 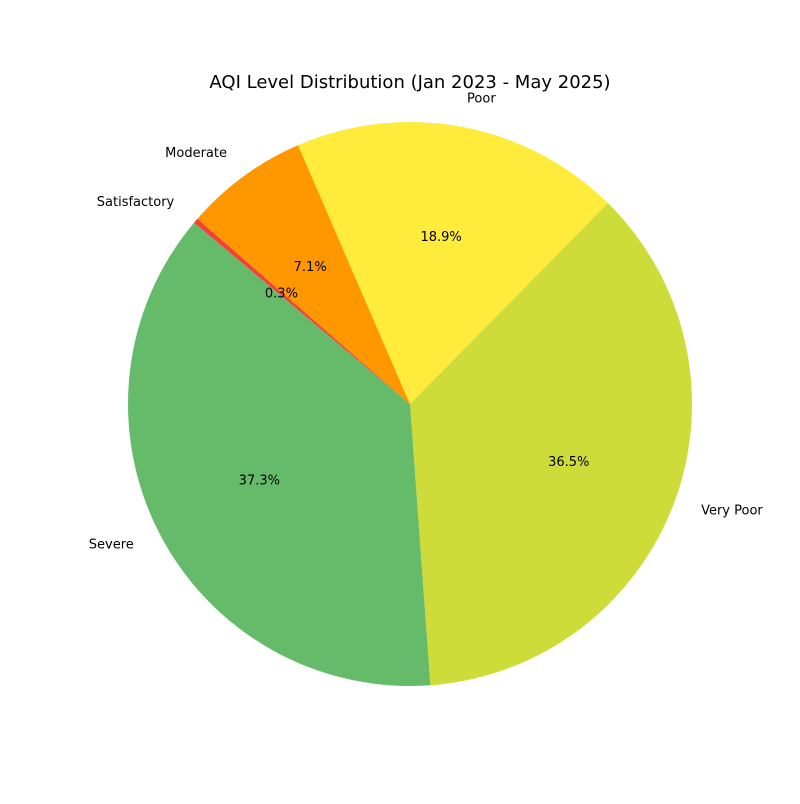 What do you see at coordinates (111, 545) in the screenshot?
I see `slice-label-severe: Severe` at bounding box center [111, 545].